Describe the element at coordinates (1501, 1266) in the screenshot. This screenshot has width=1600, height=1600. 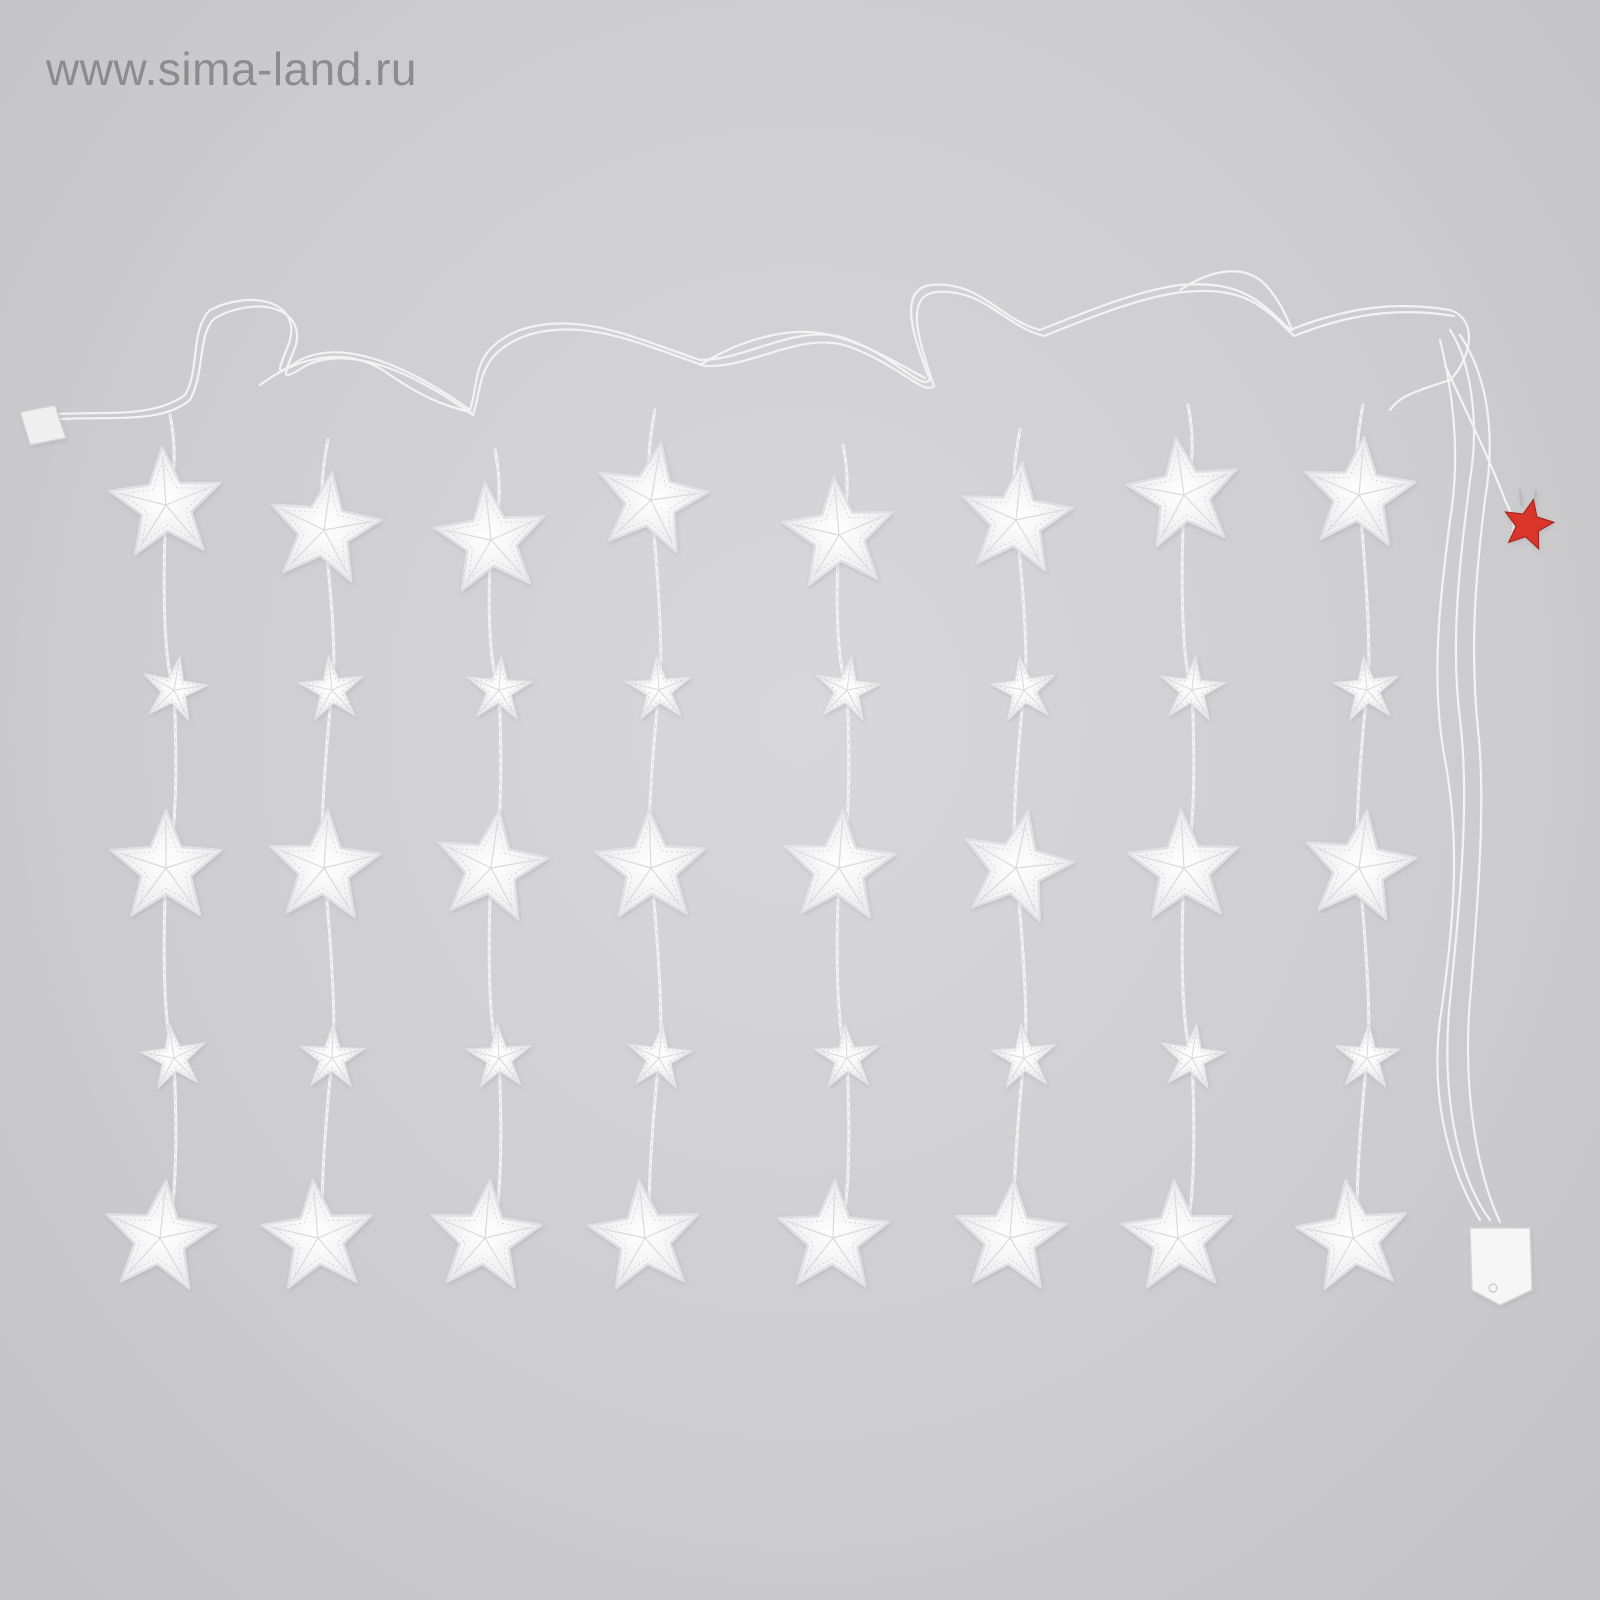
I see `controller-box` at that location.